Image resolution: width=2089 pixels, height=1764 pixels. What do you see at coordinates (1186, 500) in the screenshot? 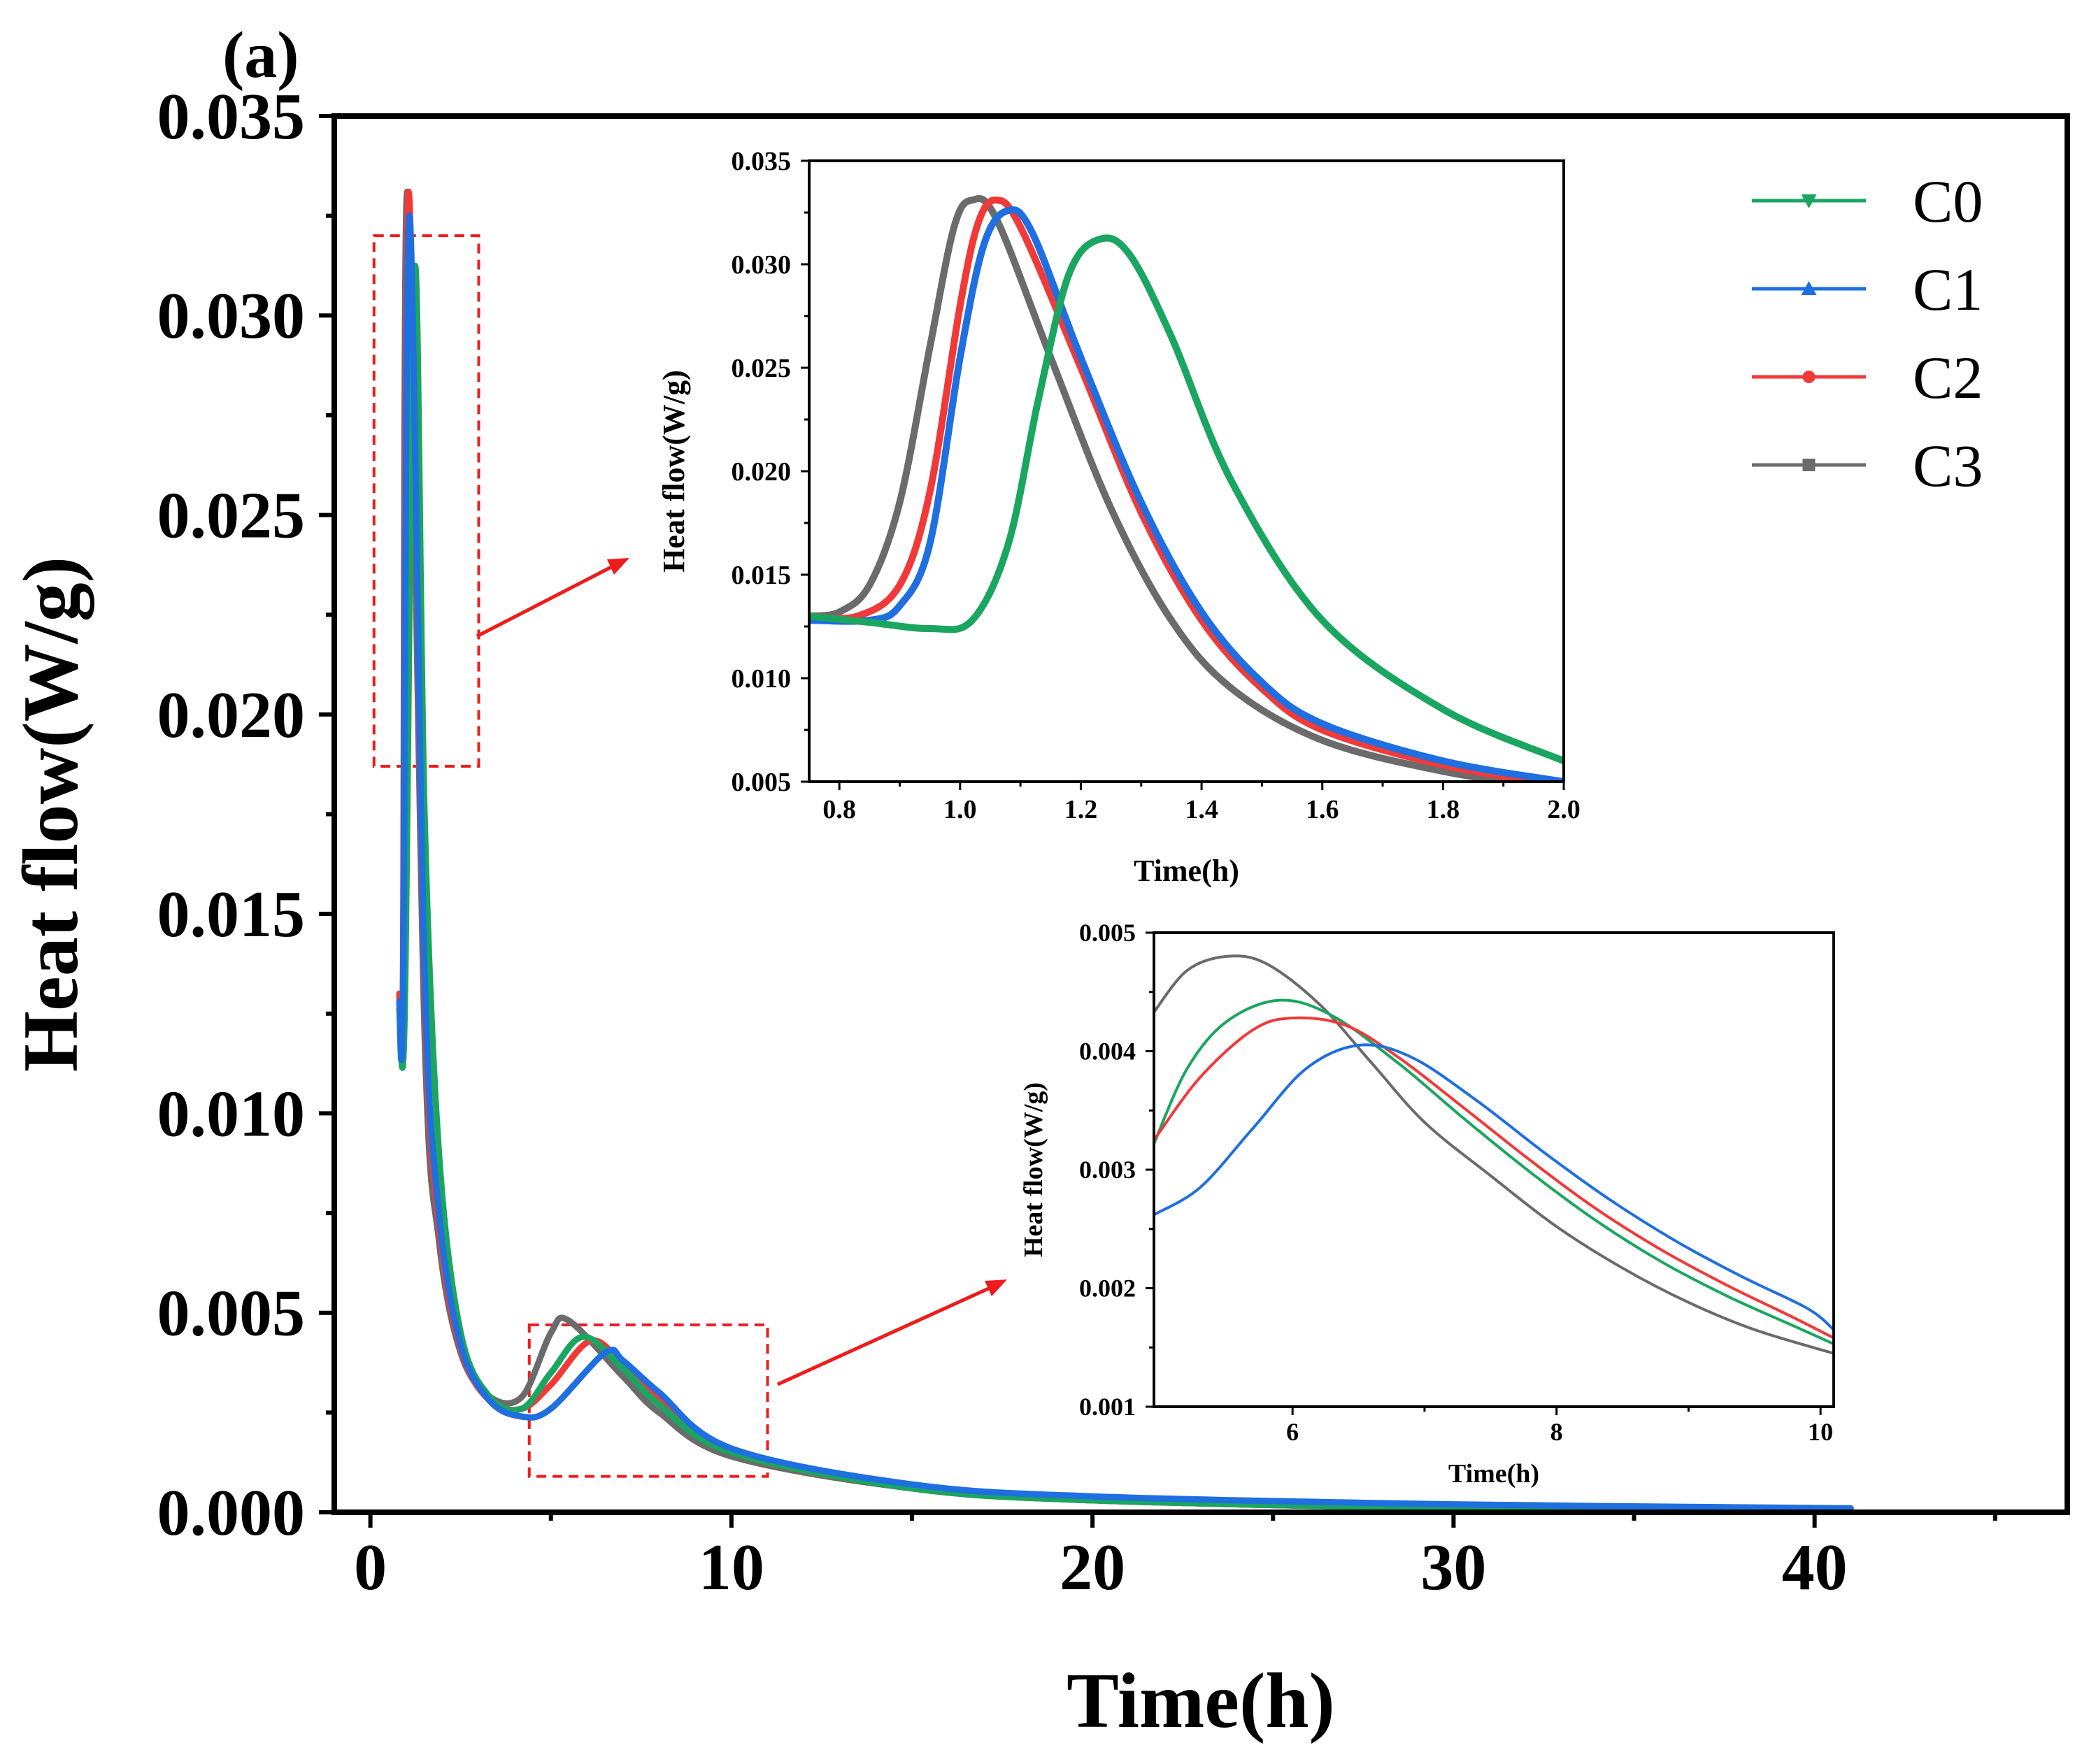
I see `series-line-c0` at bounding box center [1186, 500].